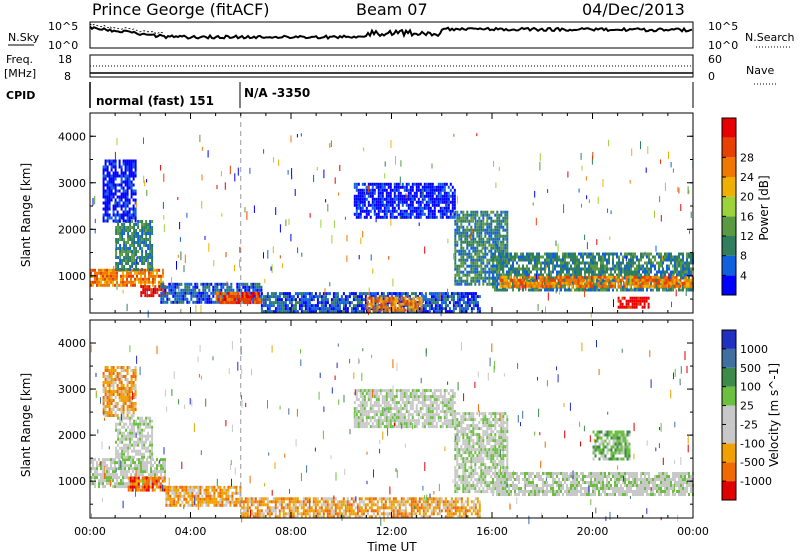  I want to click on colorbar-tick: 4, so click(743, 275).